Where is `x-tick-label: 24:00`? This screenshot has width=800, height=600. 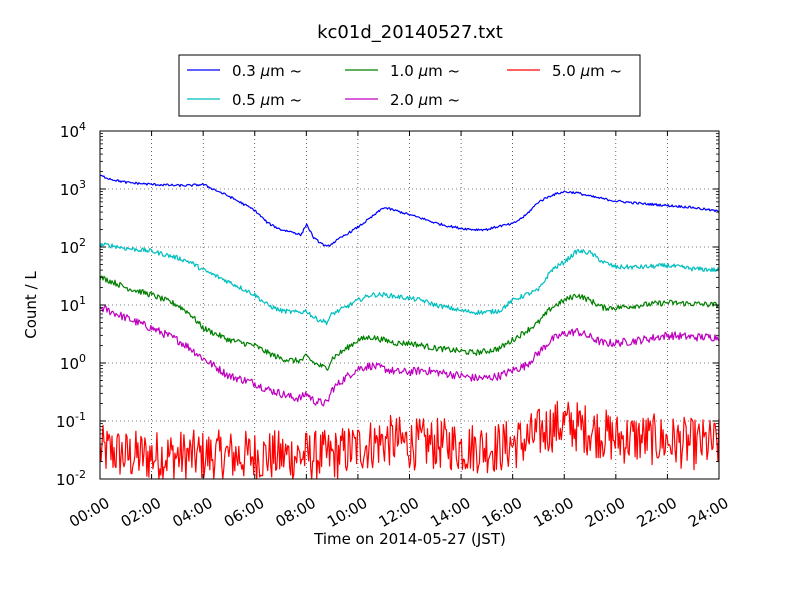
x-tick-label: 24:00 is located at coordinates (708, 512).